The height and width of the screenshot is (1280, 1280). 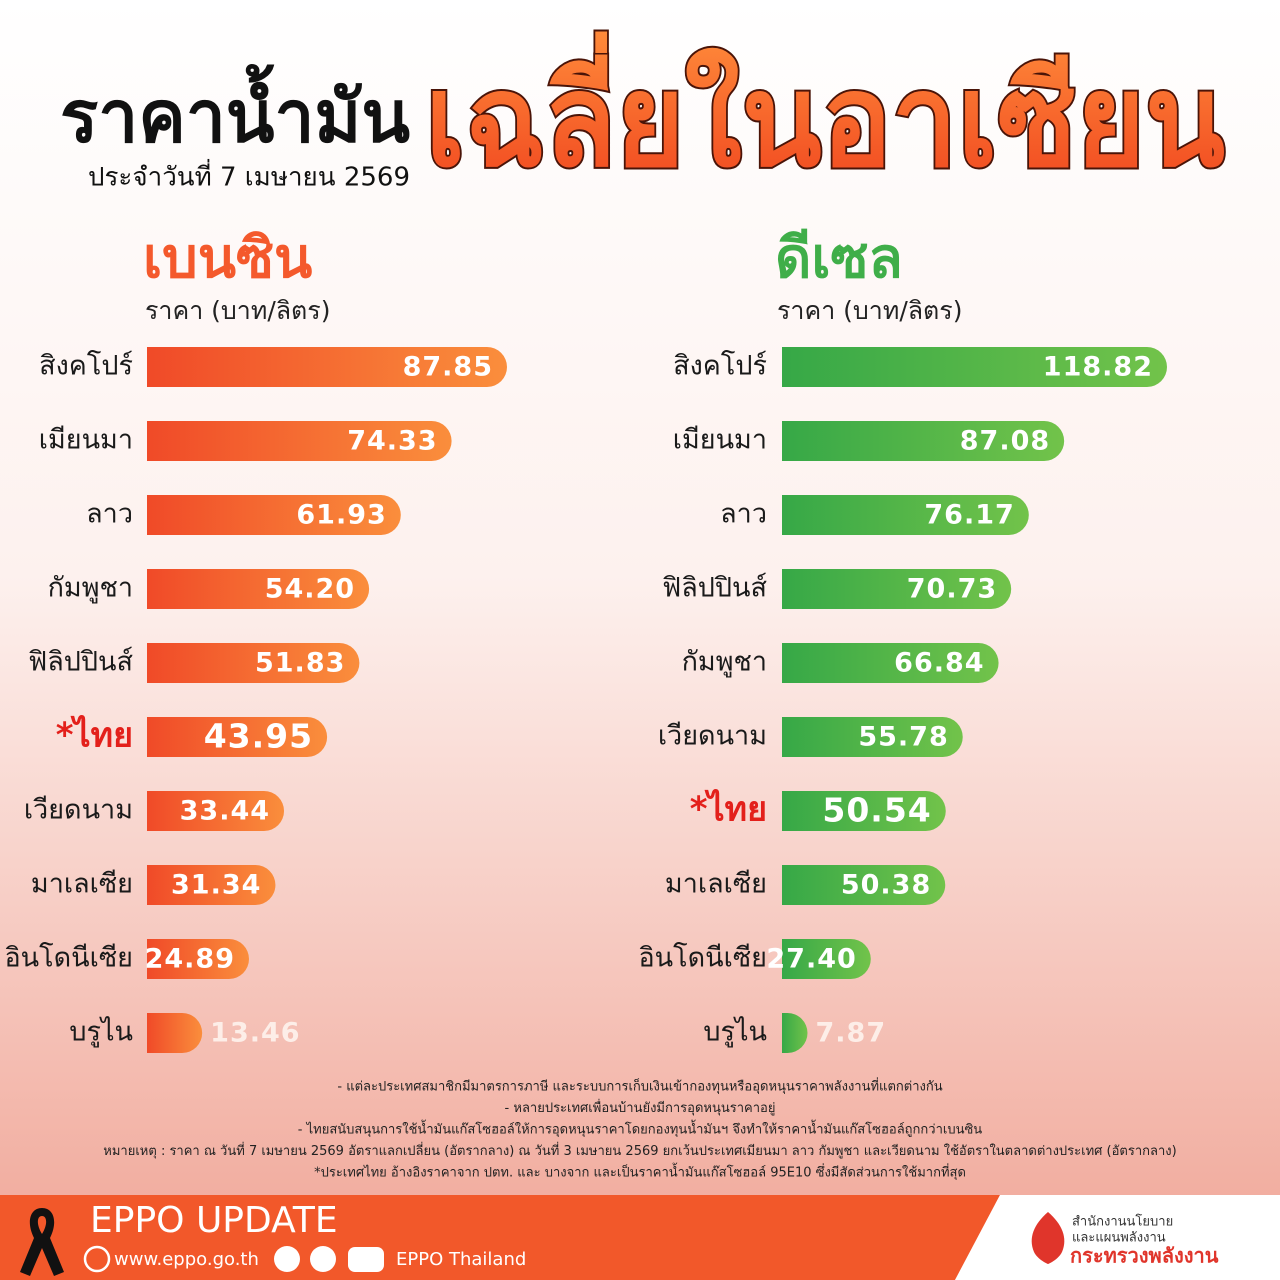 What do you see at coordinates (249, 176) in the screenshot?
I see `date: ประจำวันที่ 7 เมษายน 2569` at bounding box center [249, 176].